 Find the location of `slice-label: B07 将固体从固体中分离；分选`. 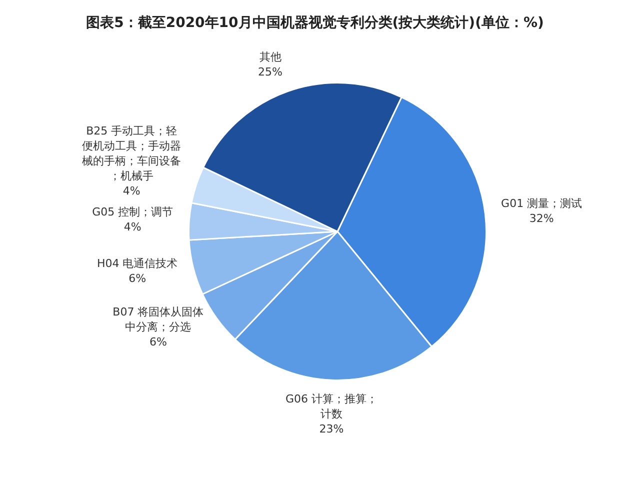

slice-label: B07 将固体从固体中分离；分选 is located at coordinates (158, 320).